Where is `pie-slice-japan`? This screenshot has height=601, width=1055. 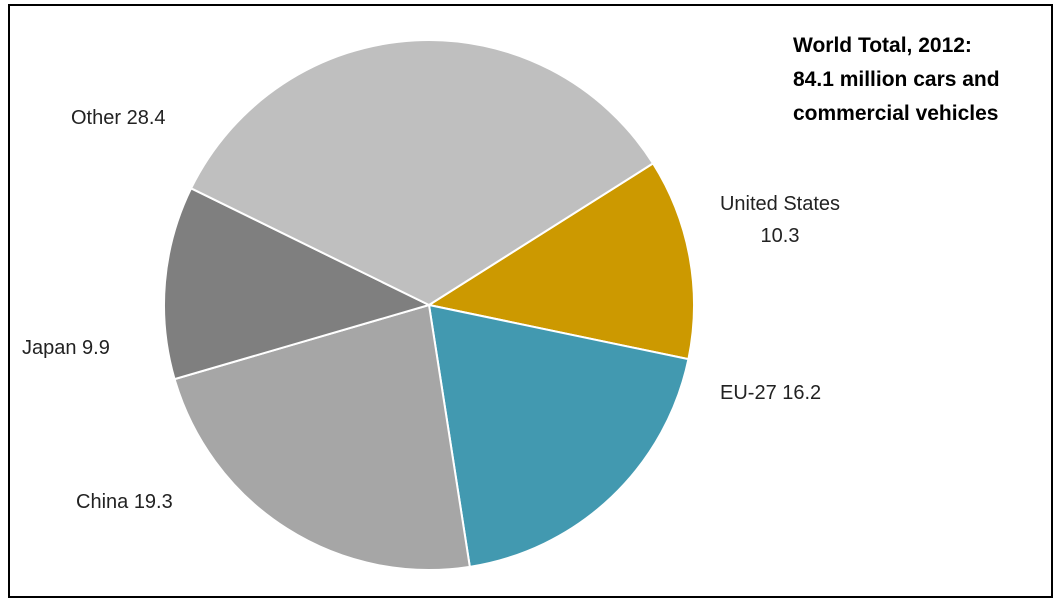
pie-slice-japan is located at coordinates (297, 283).